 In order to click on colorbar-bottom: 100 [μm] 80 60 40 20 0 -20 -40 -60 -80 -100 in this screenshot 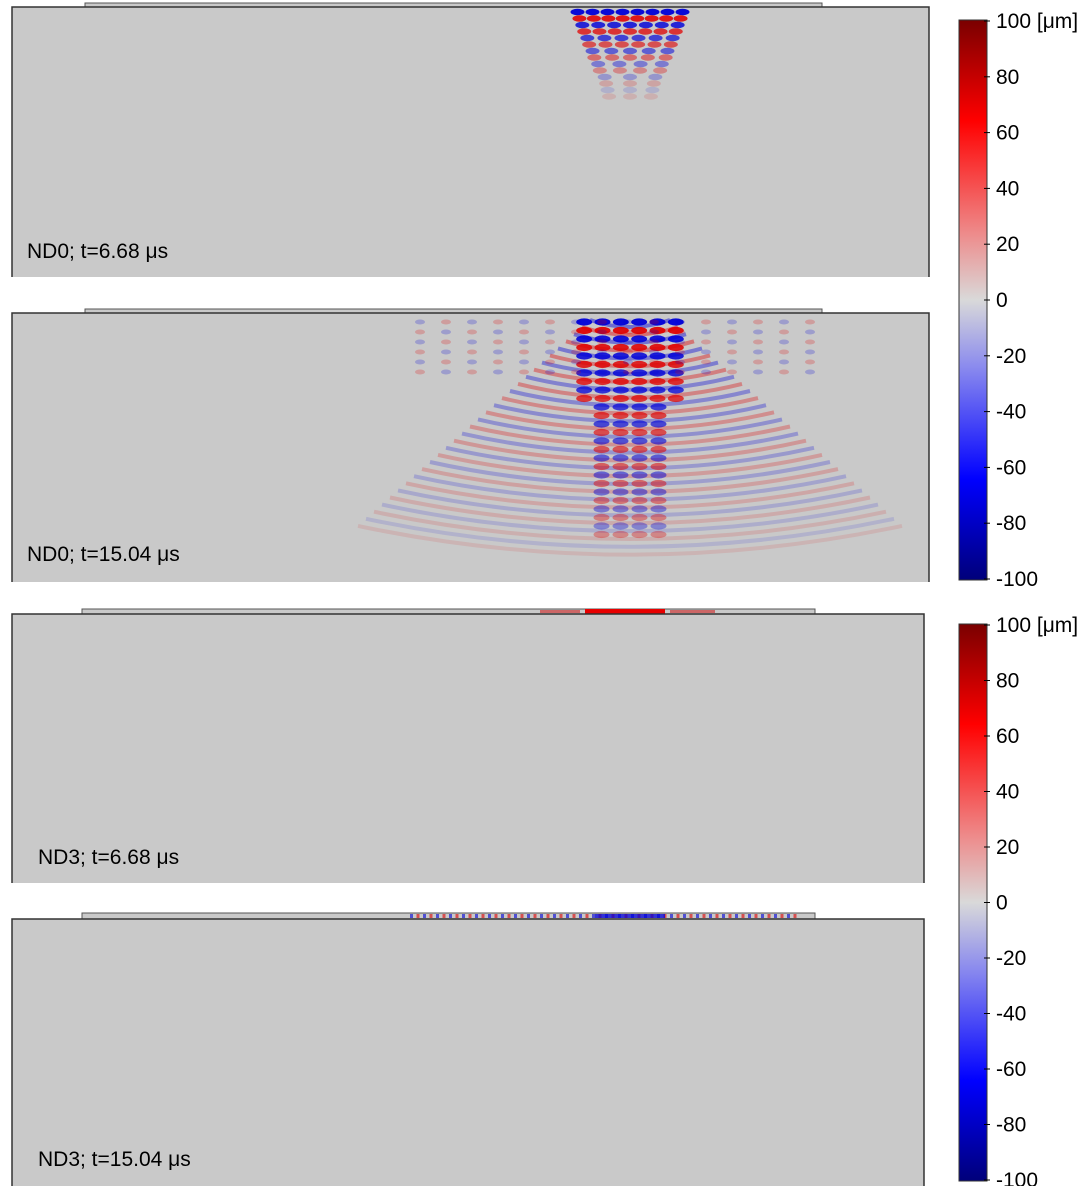, I will do `click(1018, 900)`.